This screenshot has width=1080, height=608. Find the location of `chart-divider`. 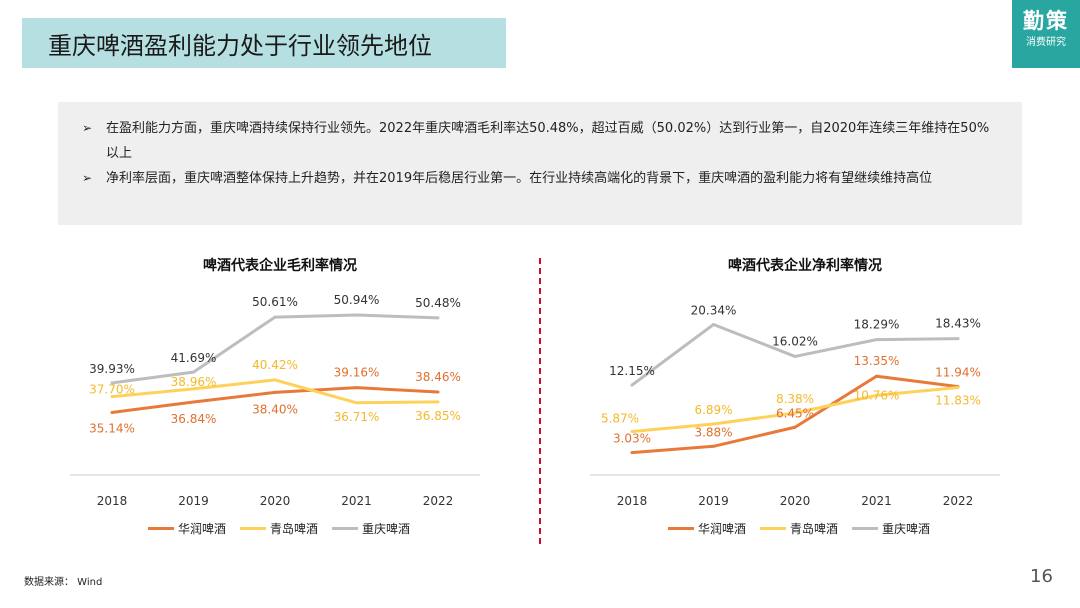

chart-divider is located at coordinates (540, 401).